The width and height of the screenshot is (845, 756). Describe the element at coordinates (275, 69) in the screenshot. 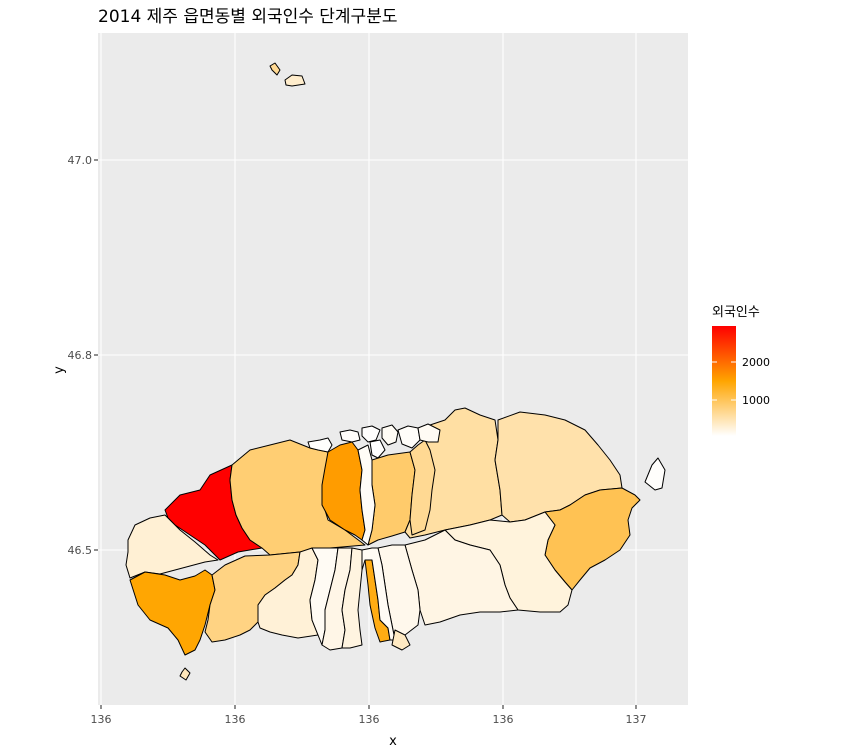

I see `region-r23` at that location.